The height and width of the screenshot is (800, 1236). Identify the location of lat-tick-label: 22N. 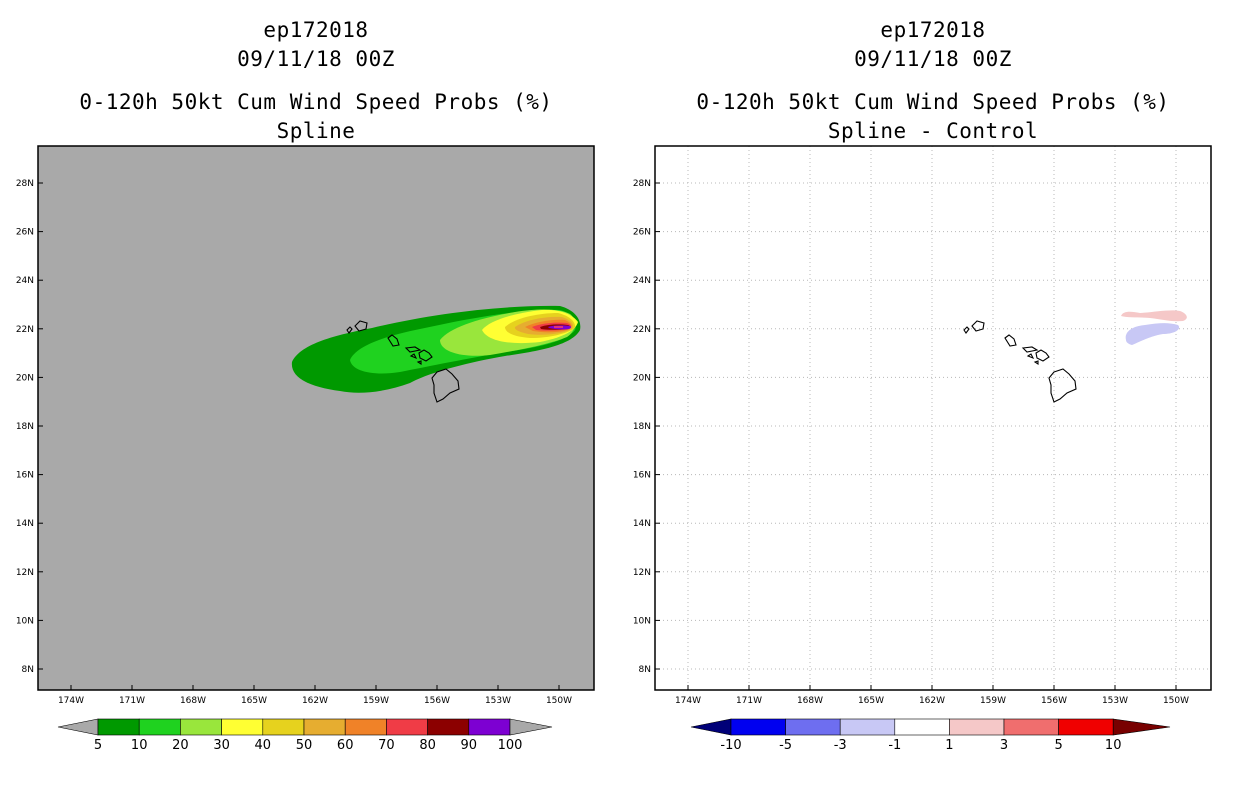
(25, 330).